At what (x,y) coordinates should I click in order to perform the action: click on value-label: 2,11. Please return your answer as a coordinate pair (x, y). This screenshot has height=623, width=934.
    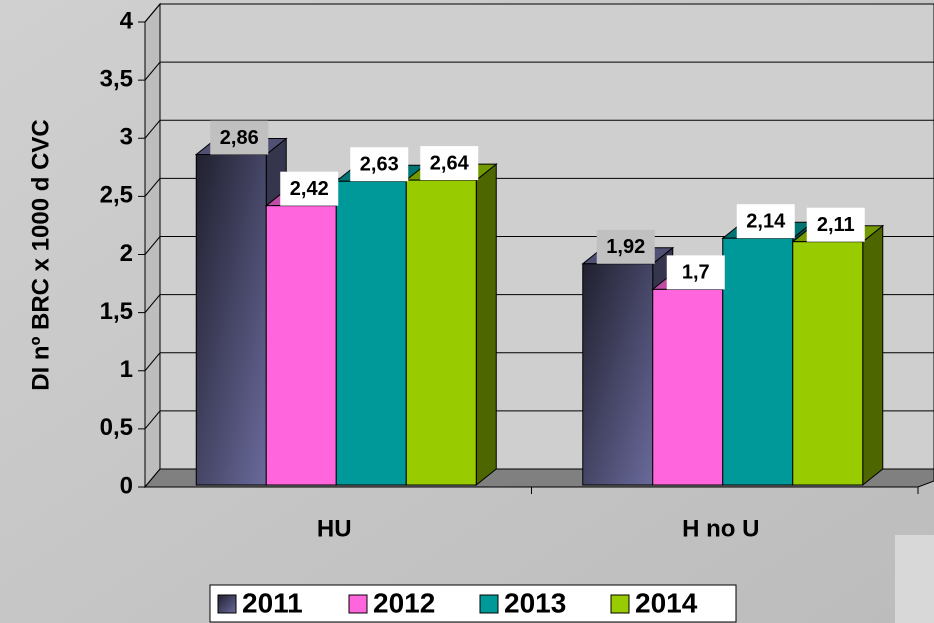
    Looking at the image, I should click on (836, 225).